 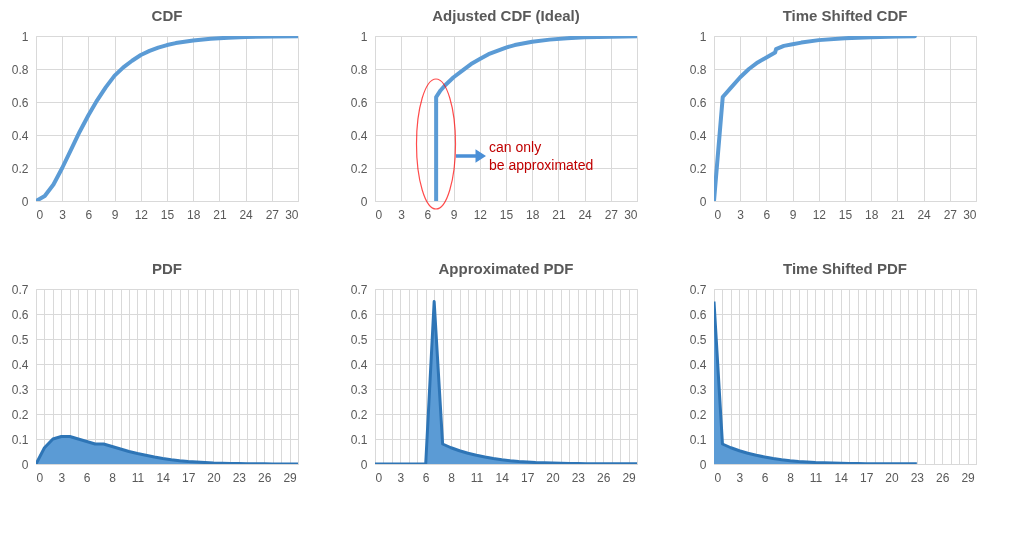 What do you see at coordinates (604, 477) in the screenshot?
I see `x-tick-label: 26` at bounding box center [604, 477].